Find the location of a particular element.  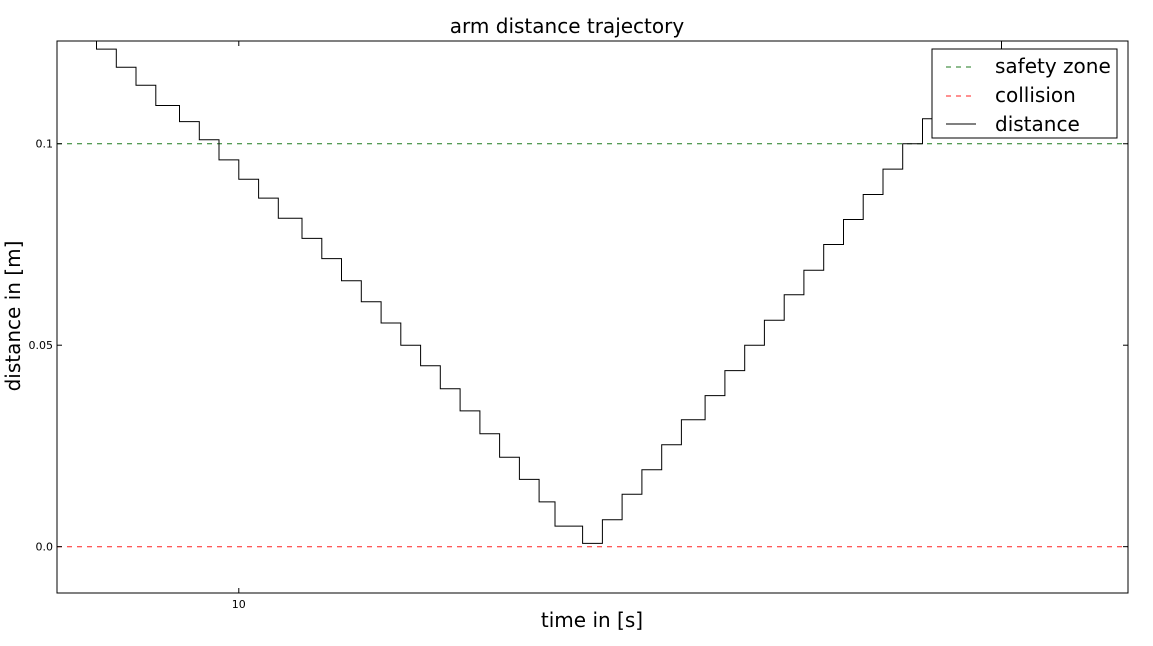

legend: safety zone collision distance is located at coordinates (1024, 93).